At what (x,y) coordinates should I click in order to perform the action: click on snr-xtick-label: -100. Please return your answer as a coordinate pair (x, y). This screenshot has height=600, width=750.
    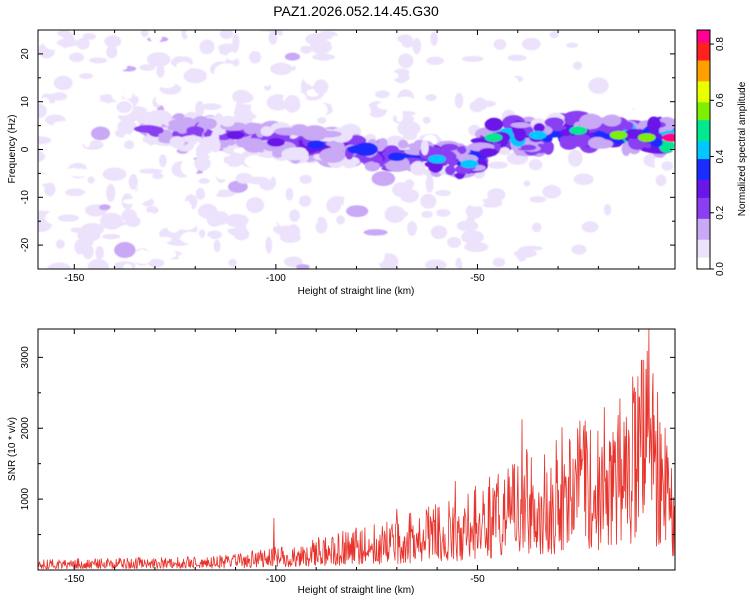
    Looking at the image, I should click on (276, 579).